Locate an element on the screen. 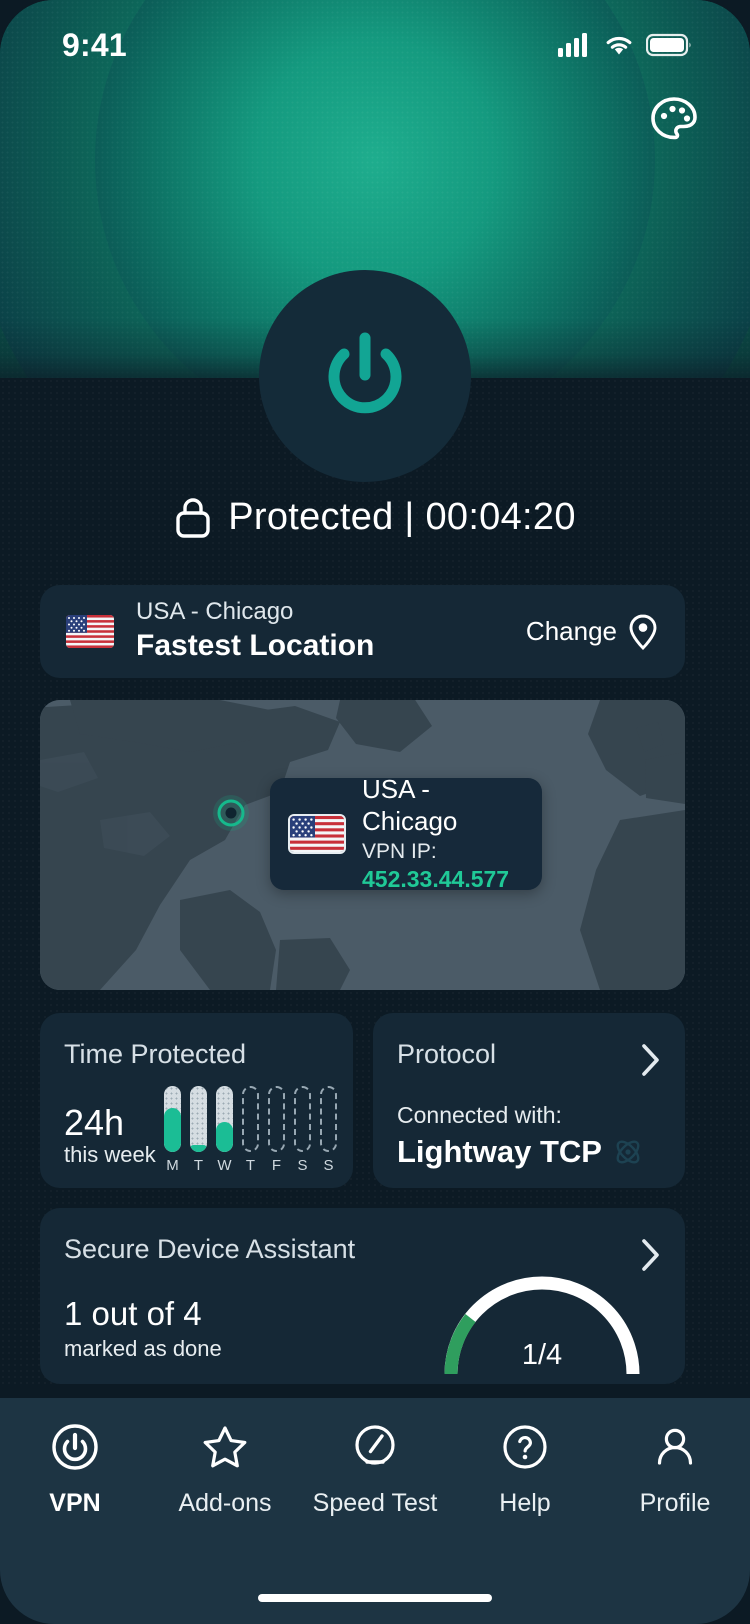  gauge-arc is located at coordinates (542, 1325).